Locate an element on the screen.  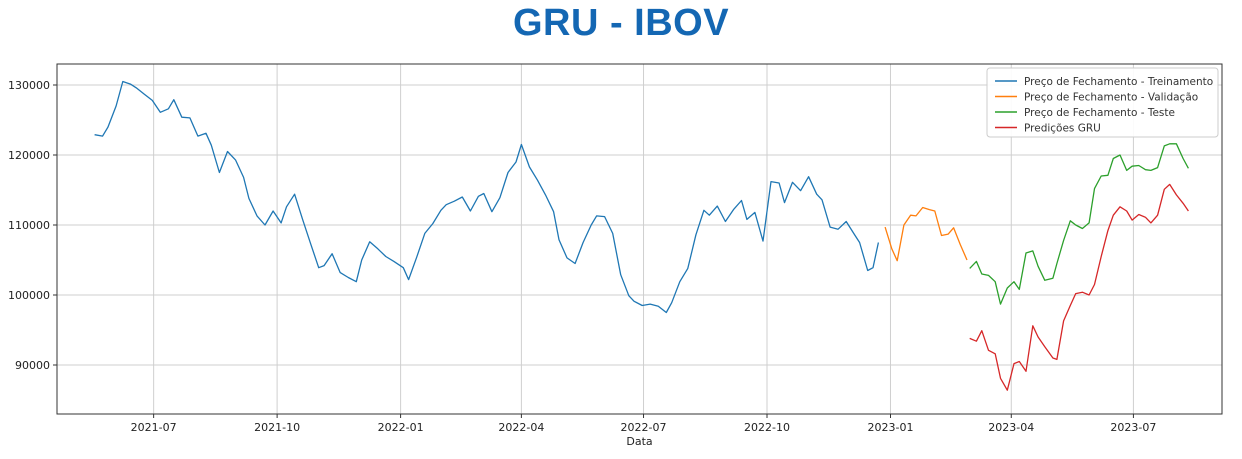
y-tick-label: 110000 is located at coordinates (29, 225).